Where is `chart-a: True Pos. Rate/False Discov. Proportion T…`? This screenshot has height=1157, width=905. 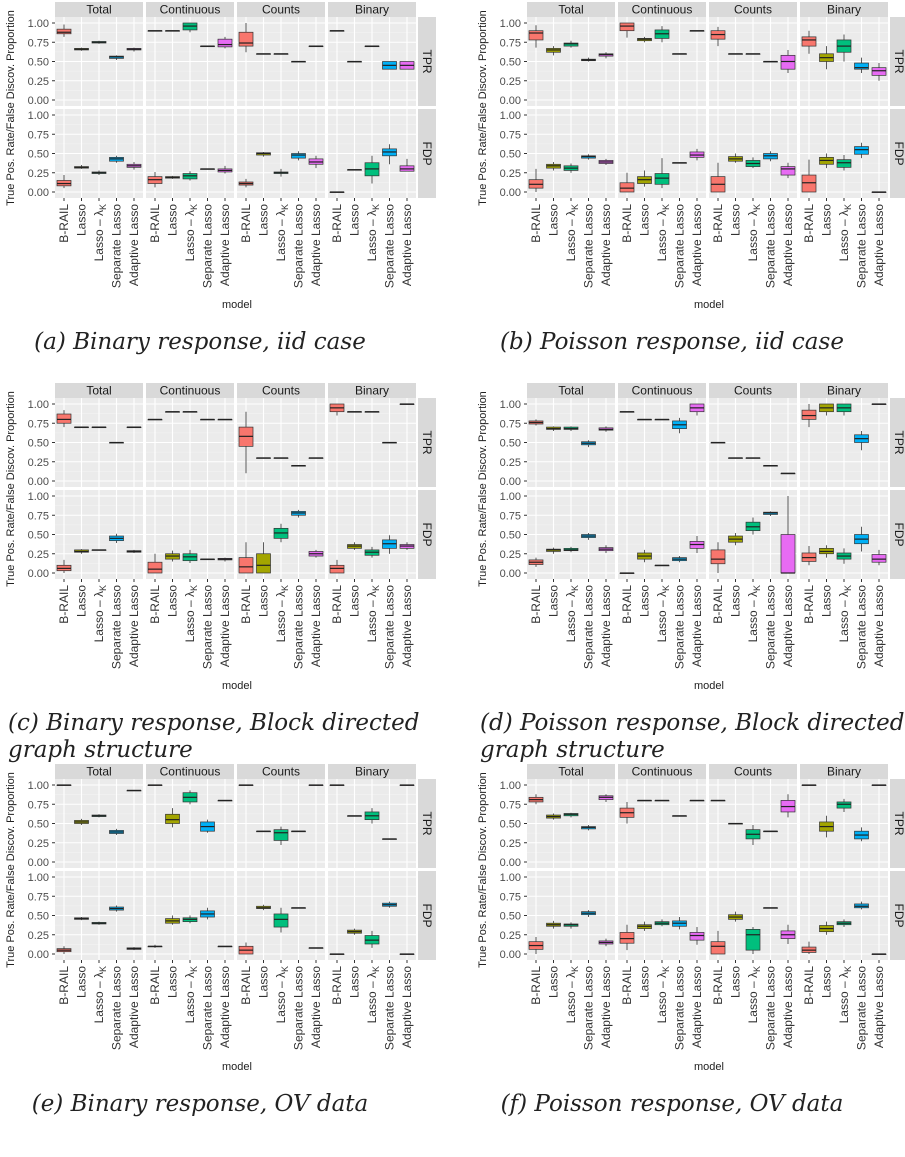 chart-a: True Pos. Rate/False Discov. Proportion T… is located at coordinates (220, 178).